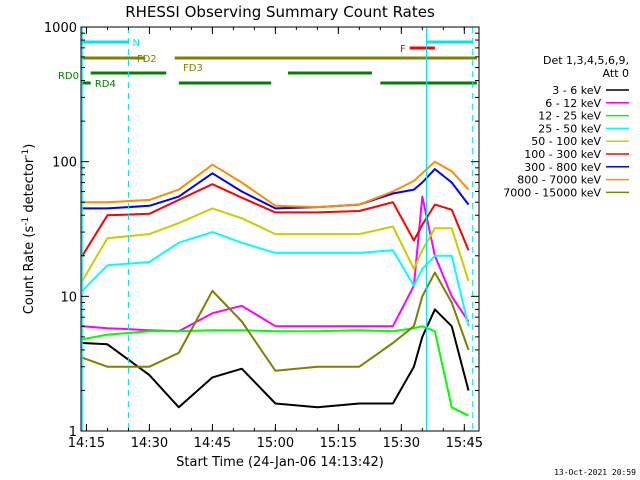  I want to click on x-tick-label-1: 14:30, so click(149, 443).